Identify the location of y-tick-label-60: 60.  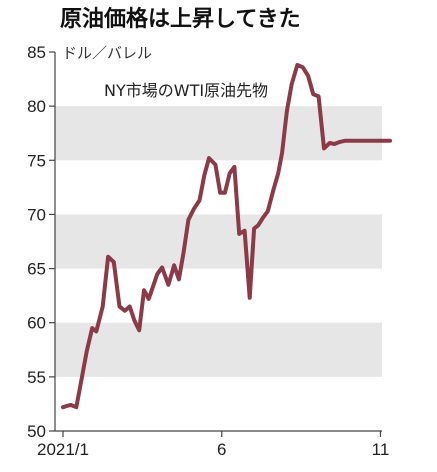
(36, 323).